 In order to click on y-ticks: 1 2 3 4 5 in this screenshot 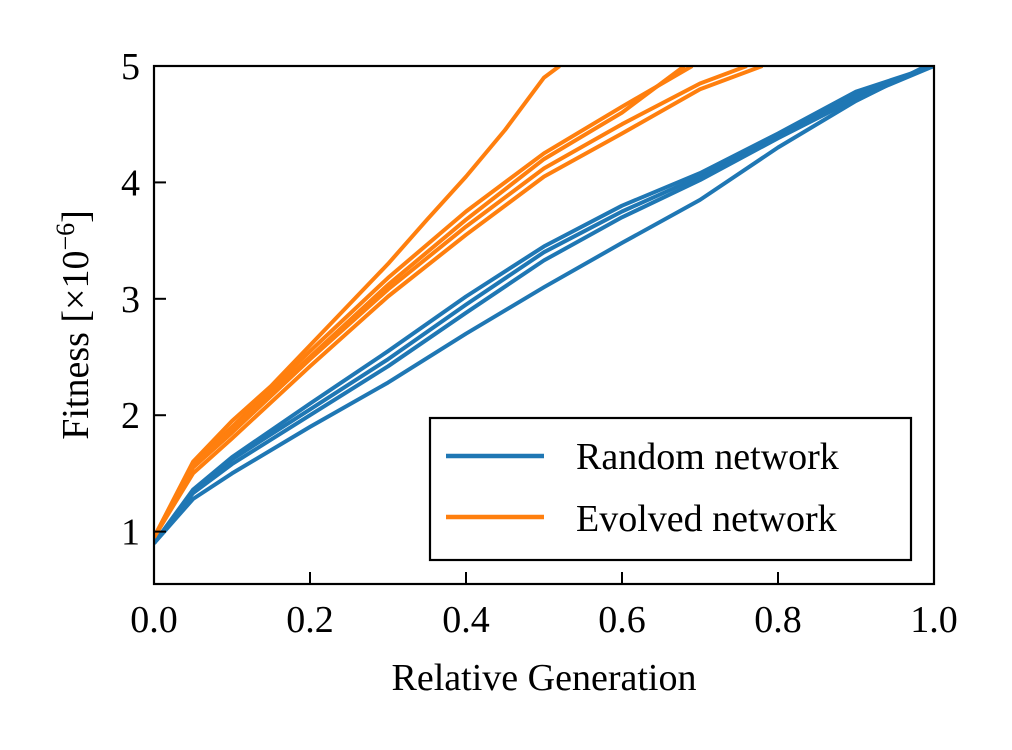, I will do `click(143, 300)`.